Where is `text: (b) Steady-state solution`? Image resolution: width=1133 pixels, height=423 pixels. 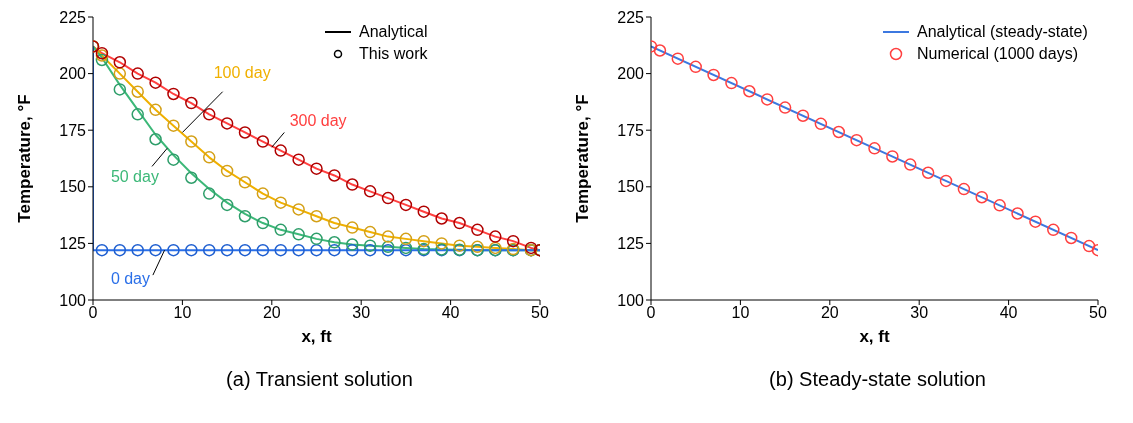
text: (b) Steady-state solution is located at coordinates (877, 379).